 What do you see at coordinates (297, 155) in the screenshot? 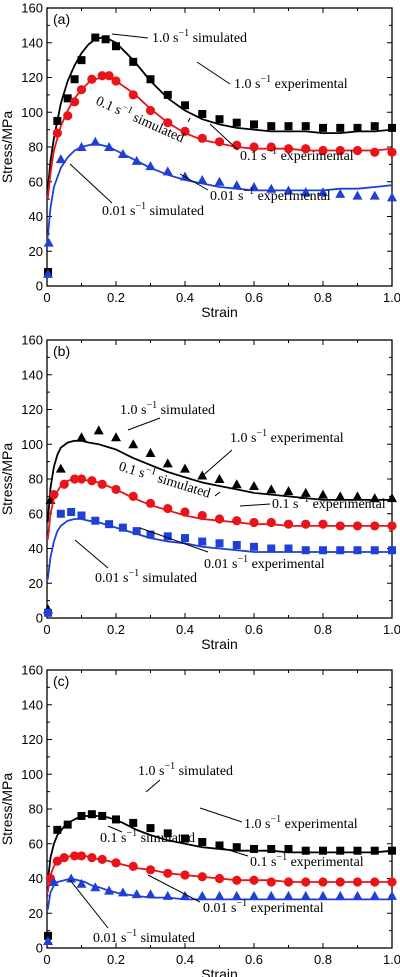
I see `annotation-label: 0.1 s−1 experimental` at bounding box center [297, 155].